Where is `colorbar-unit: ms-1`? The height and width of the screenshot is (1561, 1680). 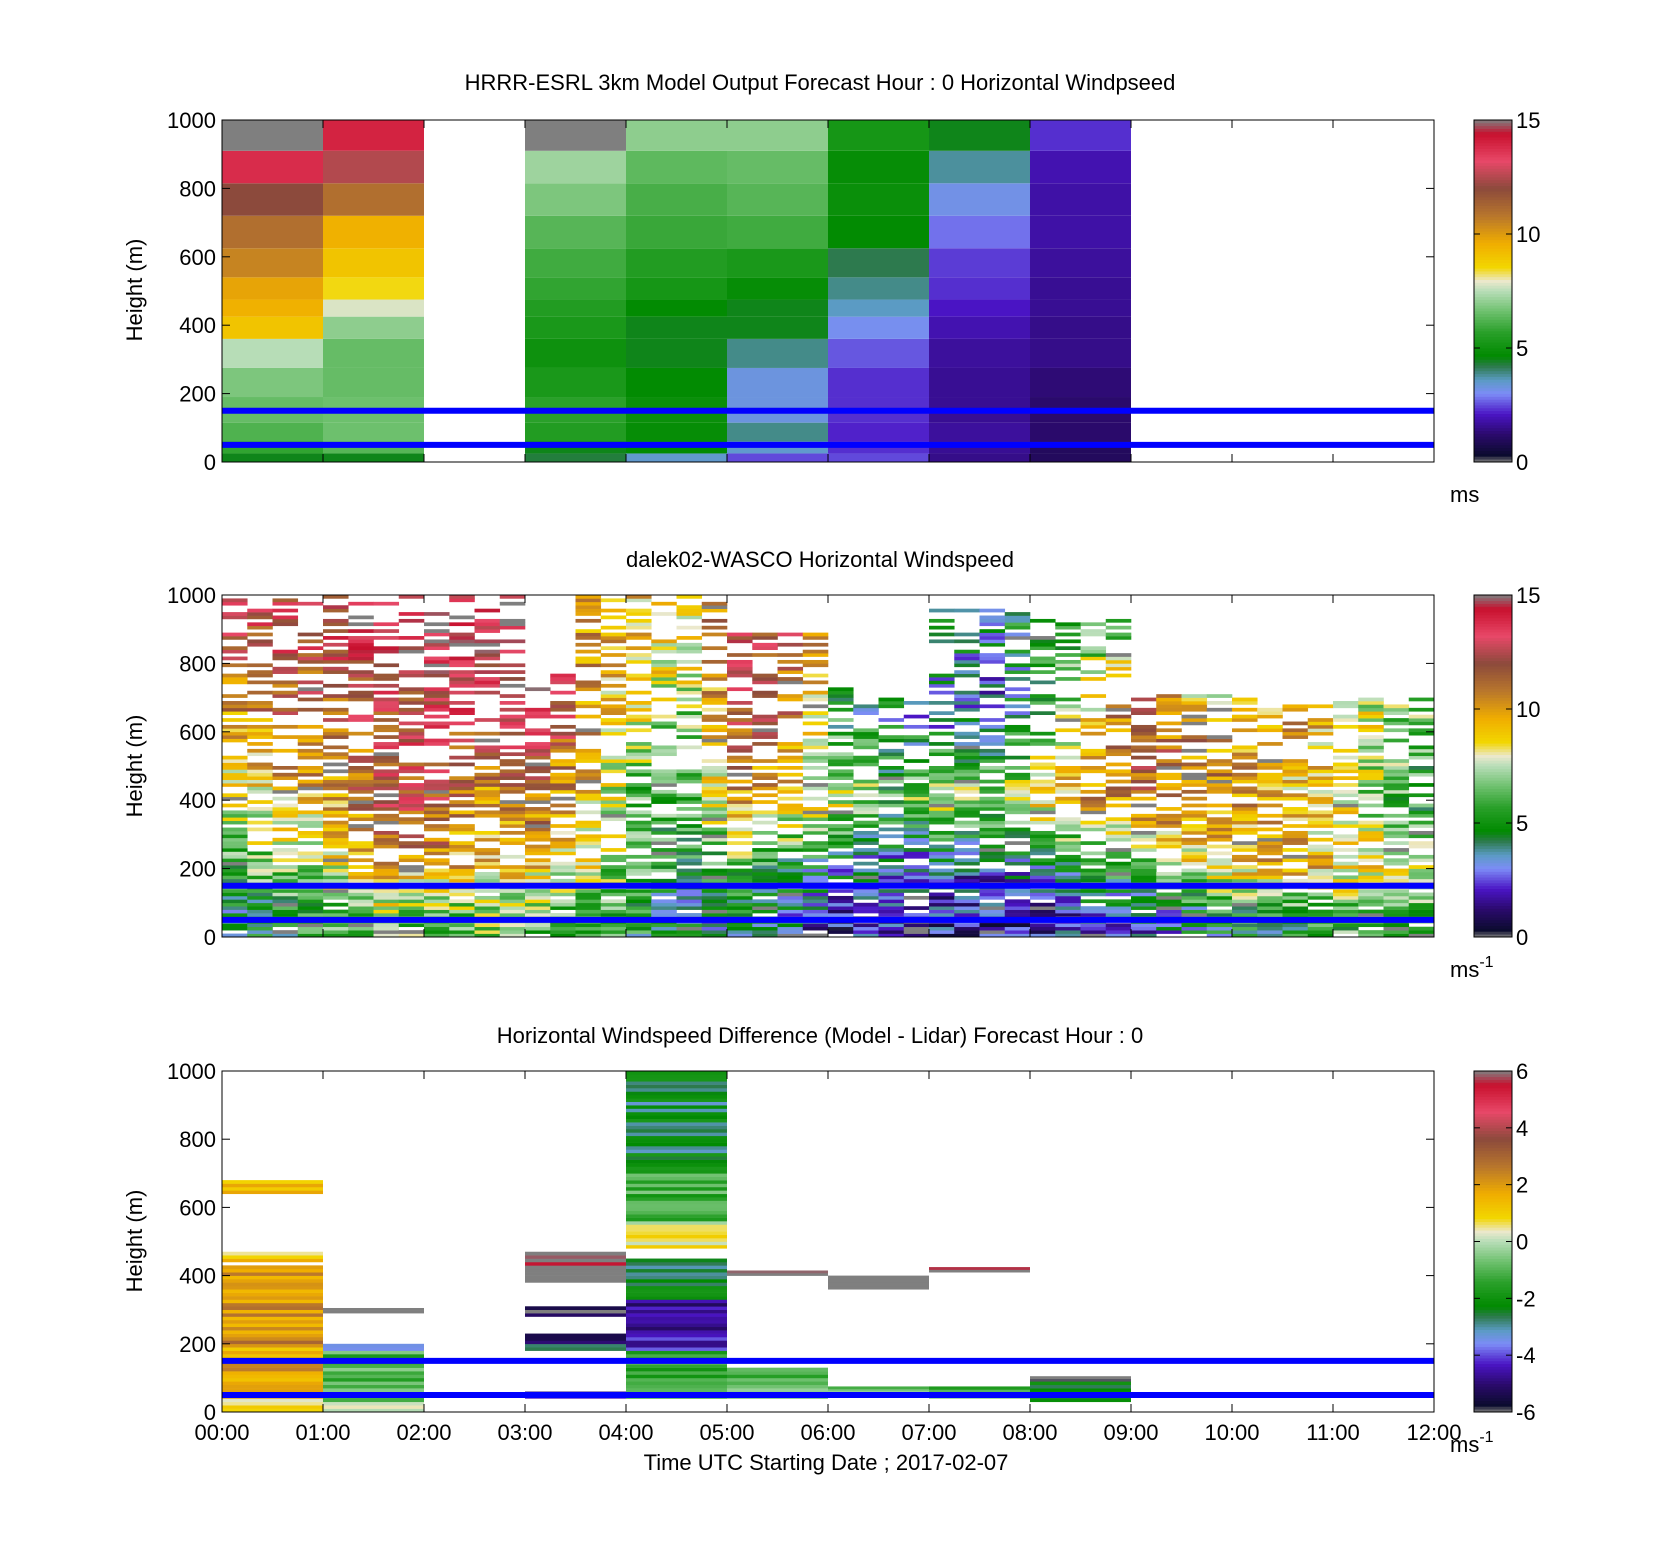
colorbar-unit: ms-1 is located at coordinates (1472, 1443).